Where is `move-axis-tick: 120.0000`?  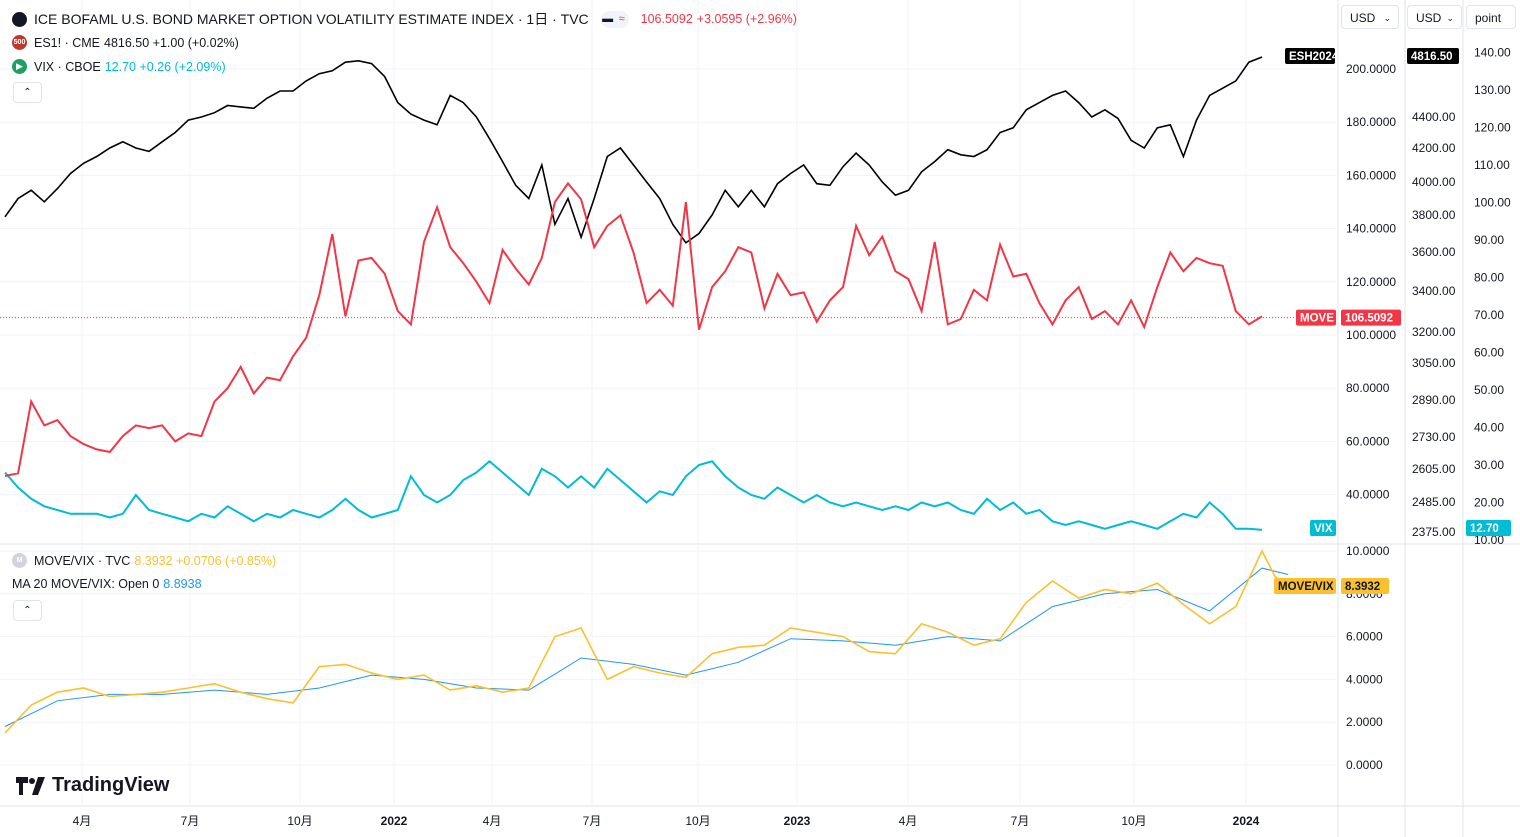 move-axis-tick: 120.0000 is located at coordinates (1371, 282).